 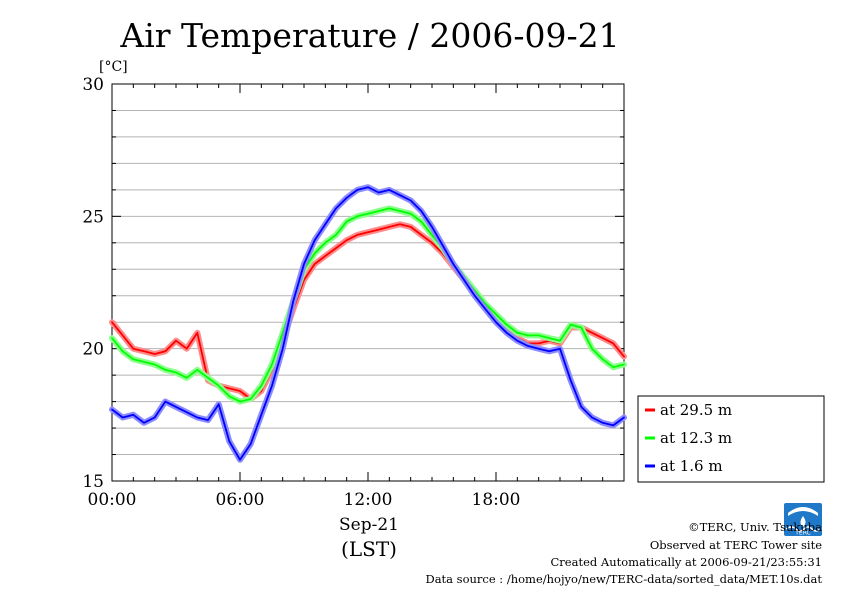 I want to click on credit-observed: Observed at TERC Tower site, so click(x=736, y=545).